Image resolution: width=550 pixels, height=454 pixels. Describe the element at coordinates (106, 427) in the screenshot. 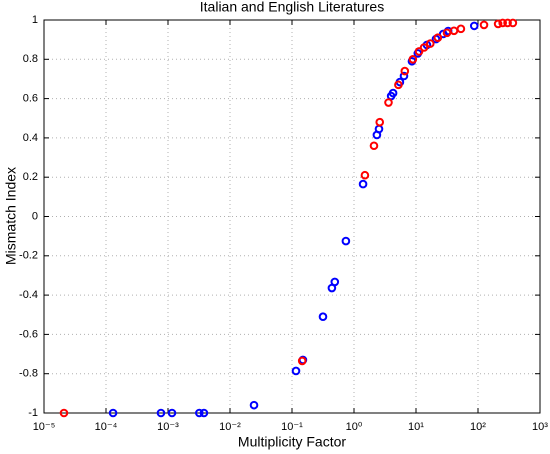

I see `x-tick-label: 10⁻⁴` at that location.